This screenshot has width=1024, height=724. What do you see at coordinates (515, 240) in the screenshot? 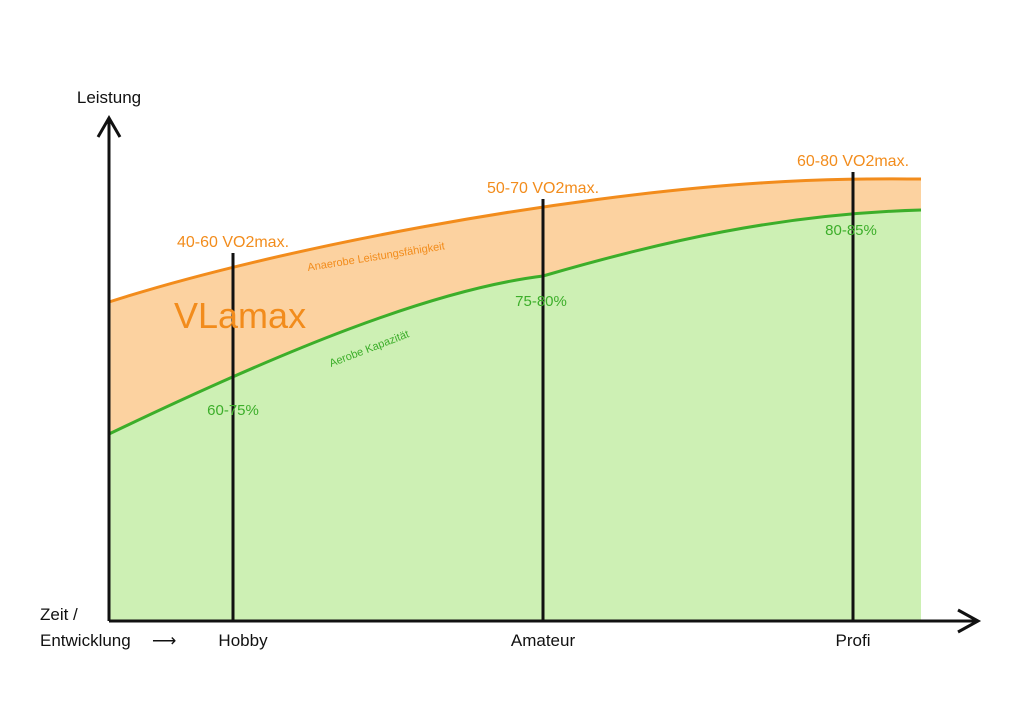
I see `anaerobic-curve` at bounding box center [515, 240].